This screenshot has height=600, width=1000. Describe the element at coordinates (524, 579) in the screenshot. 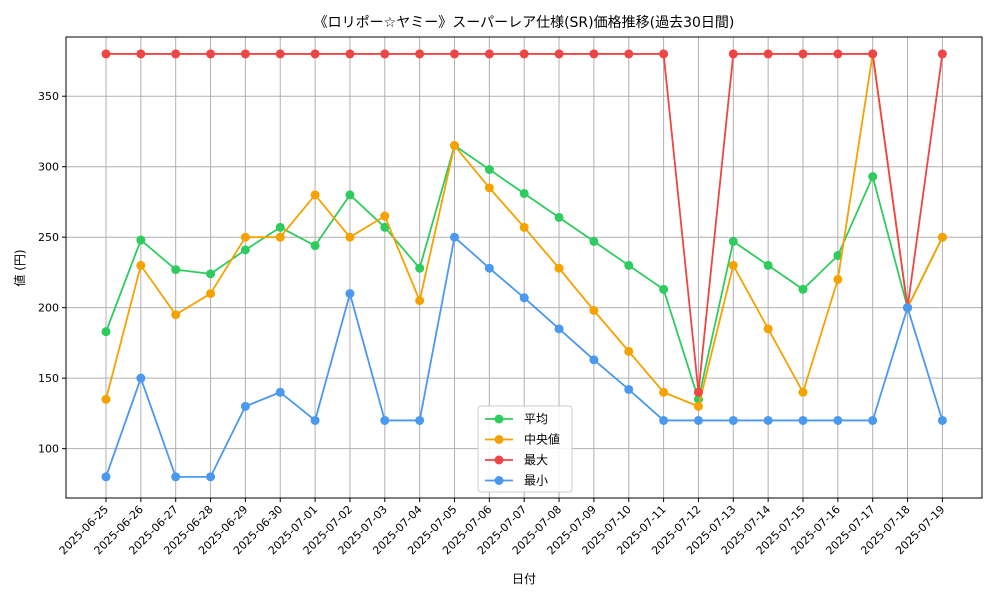

I see `x-axis-label: 日付` at that location.